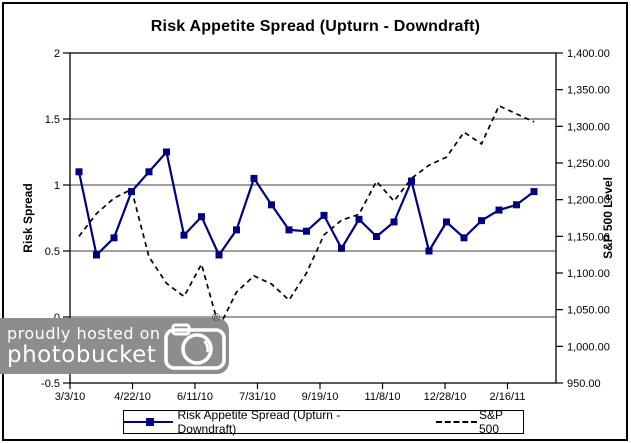 The width and height of the screenshot is (631, 443). Describe the element at coordinates (52, 120) in the screenshot. I see `left-axis-tick-label: 1.5` at that location.